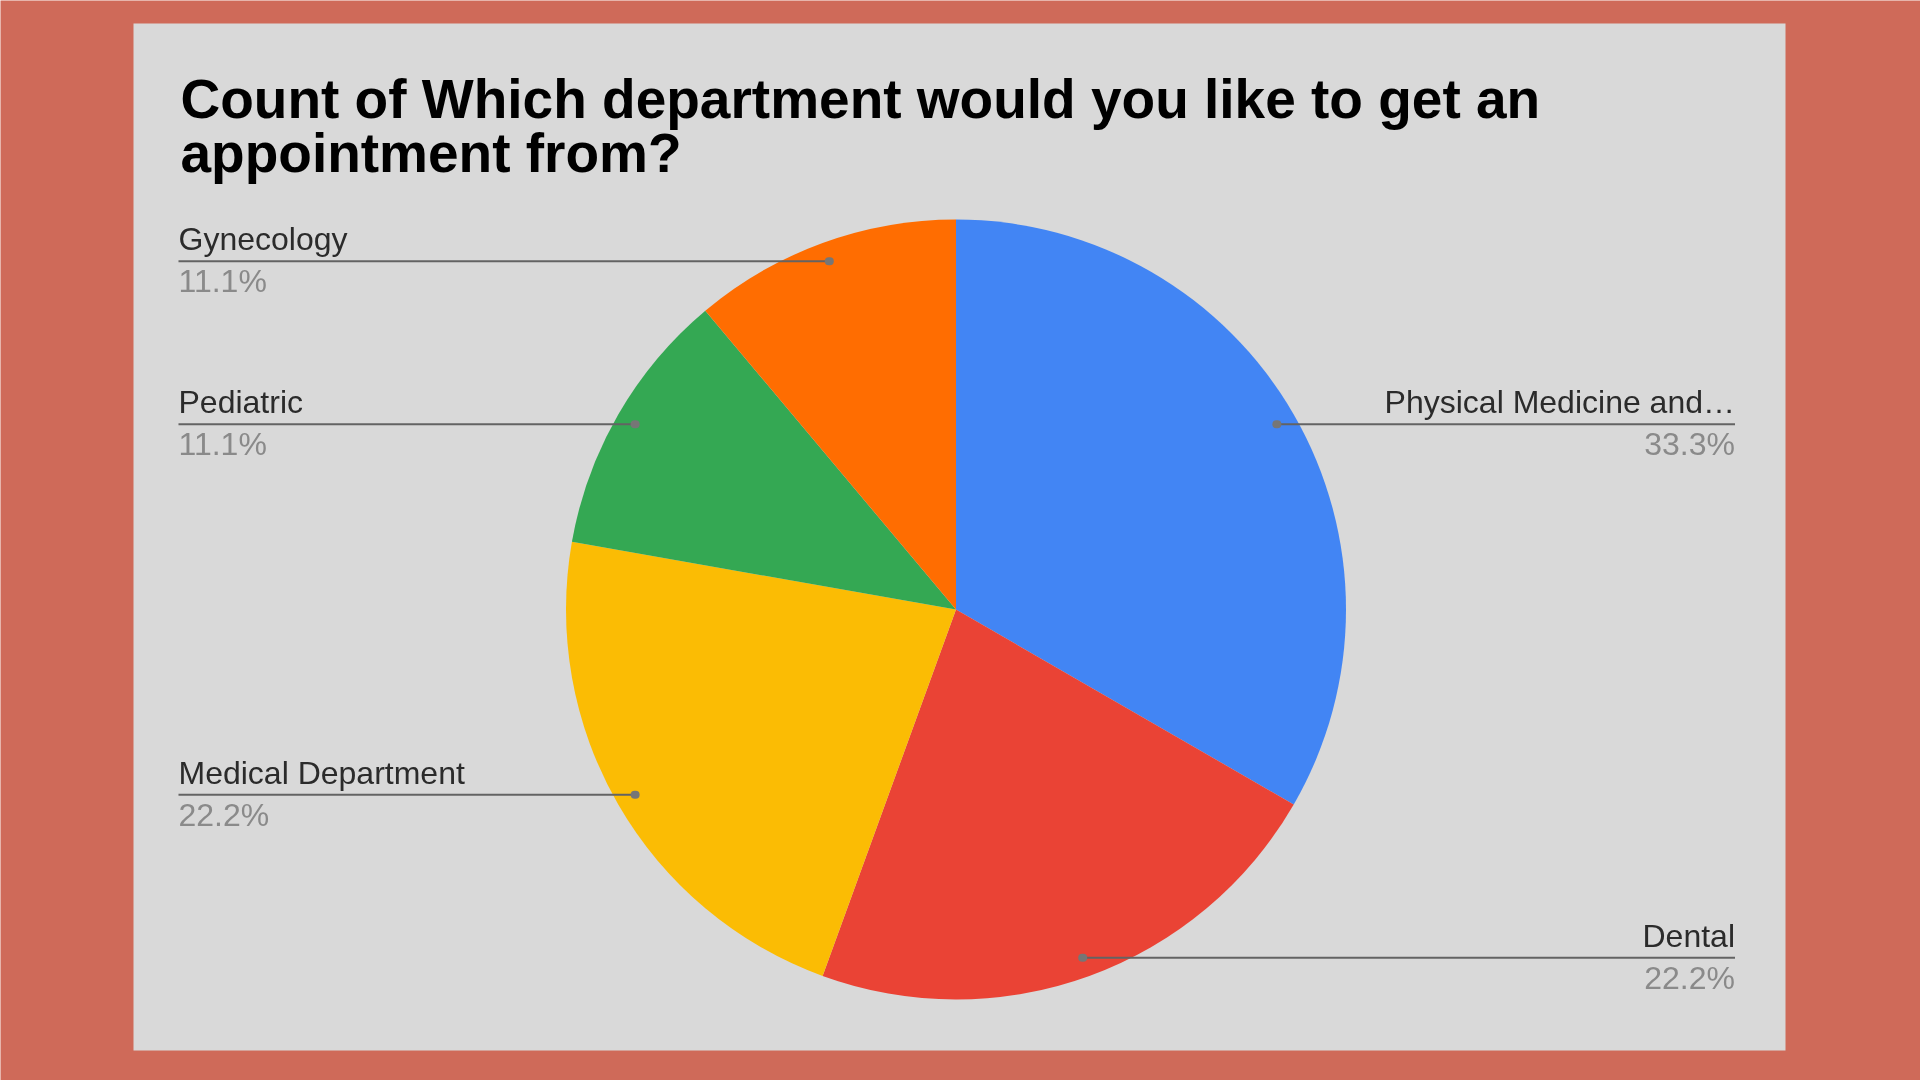 The height and width of the screenshot is (1080, 1920). Describe the element at coordinates (321, 772) in the screenshot. I see `slice-label: Medical Department` at that location.